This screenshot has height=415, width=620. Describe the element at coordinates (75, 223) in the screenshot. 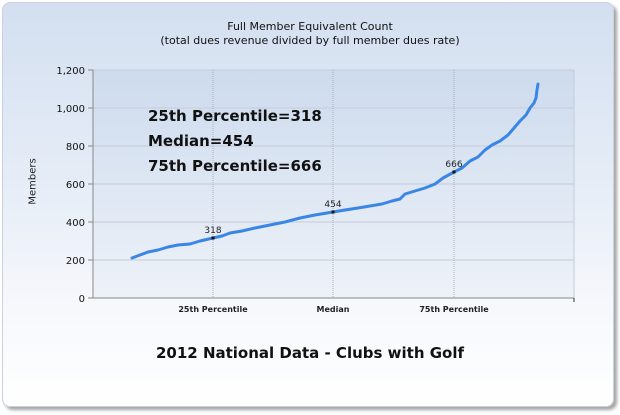

I see `svg-text: 400` at that location.